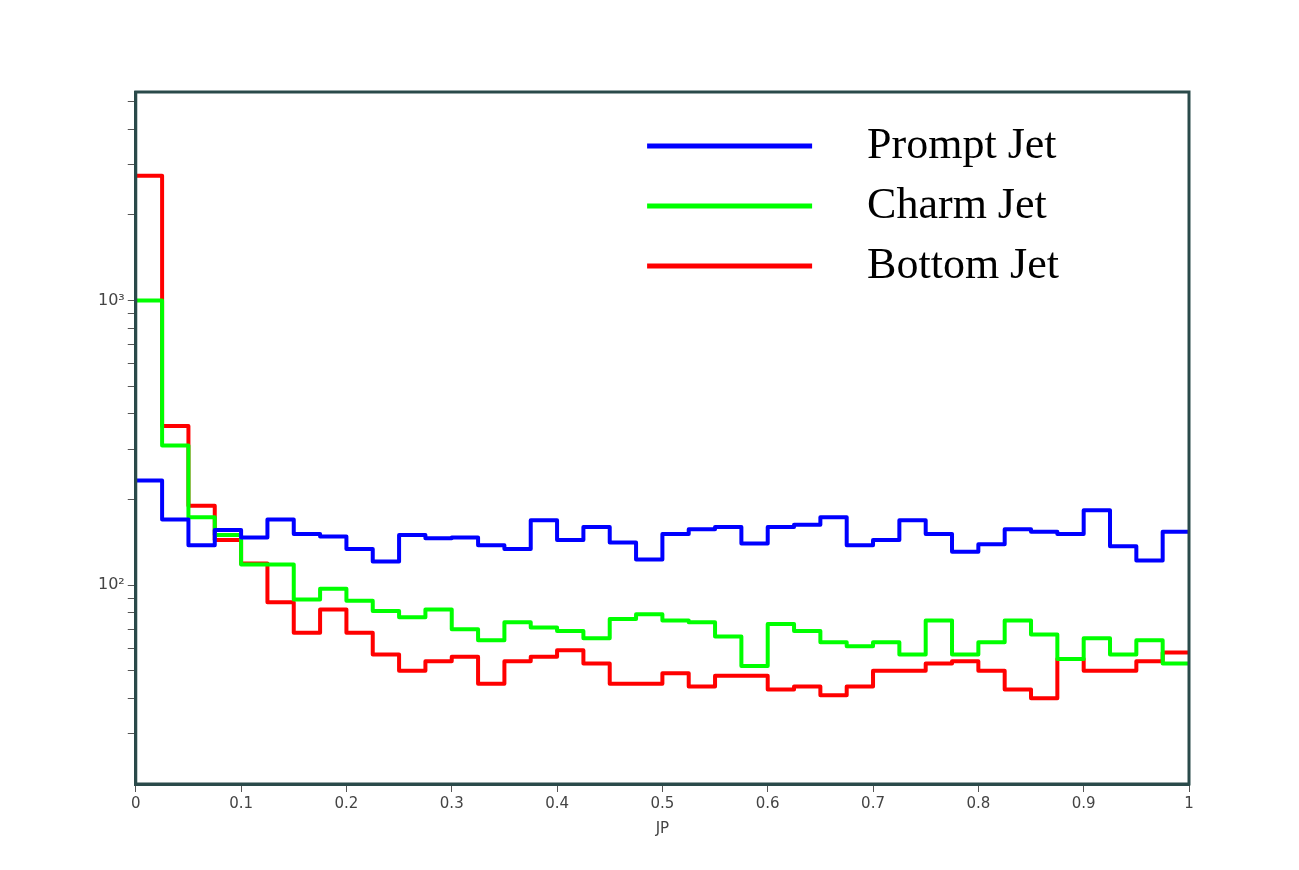 The image size is (1299, 870). I want to click on x-tick-label: 0.1, so click(241, 802).